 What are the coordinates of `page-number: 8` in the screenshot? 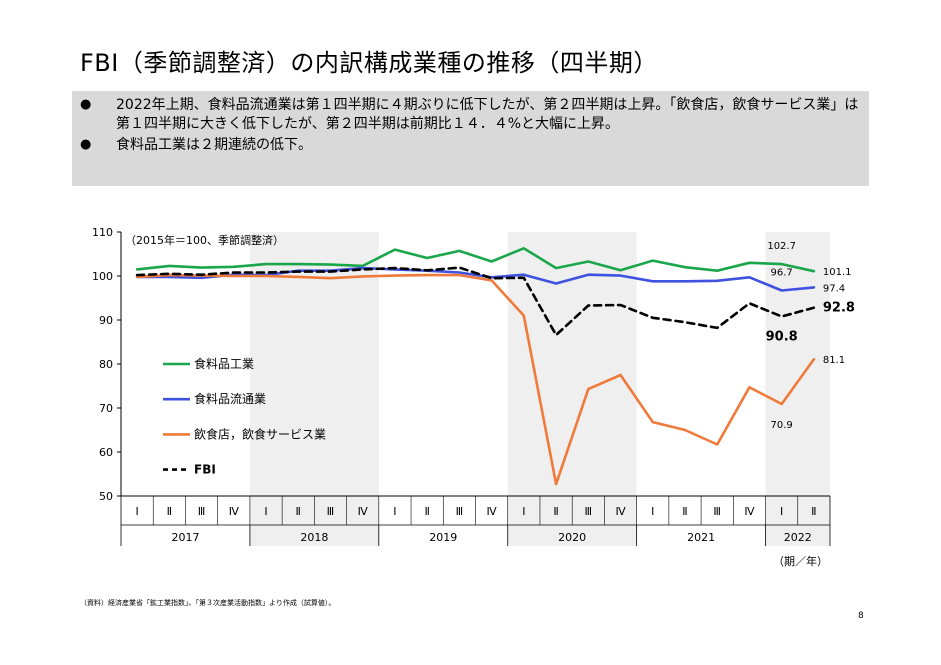 It's located at (861, 616).